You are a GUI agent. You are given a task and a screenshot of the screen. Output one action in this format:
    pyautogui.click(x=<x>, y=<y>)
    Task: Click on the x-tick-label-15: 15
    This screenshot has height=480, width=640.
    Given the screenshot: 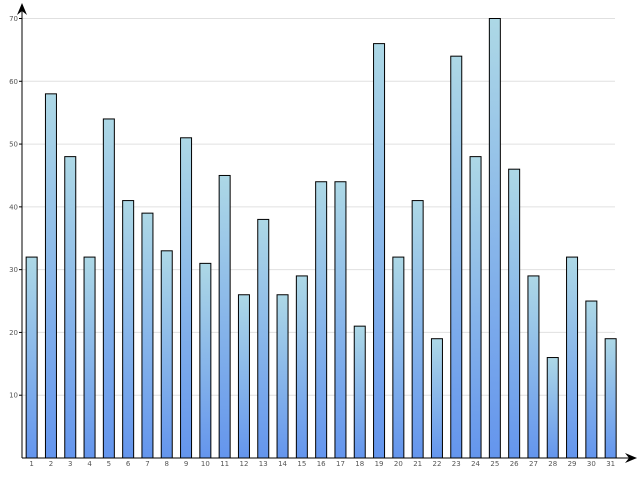 What is the action you would take?
    pyautogui.click(x=301, y=464)
    